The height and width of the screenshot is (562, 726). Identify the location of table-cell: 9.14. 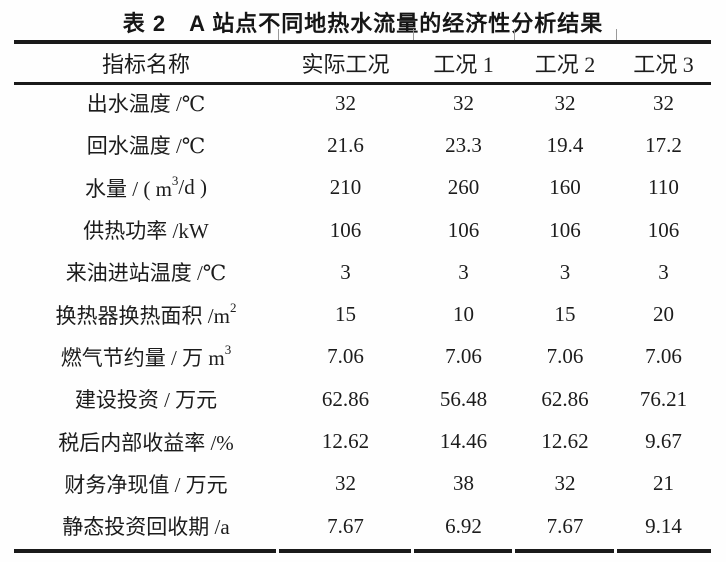
(663, 525).